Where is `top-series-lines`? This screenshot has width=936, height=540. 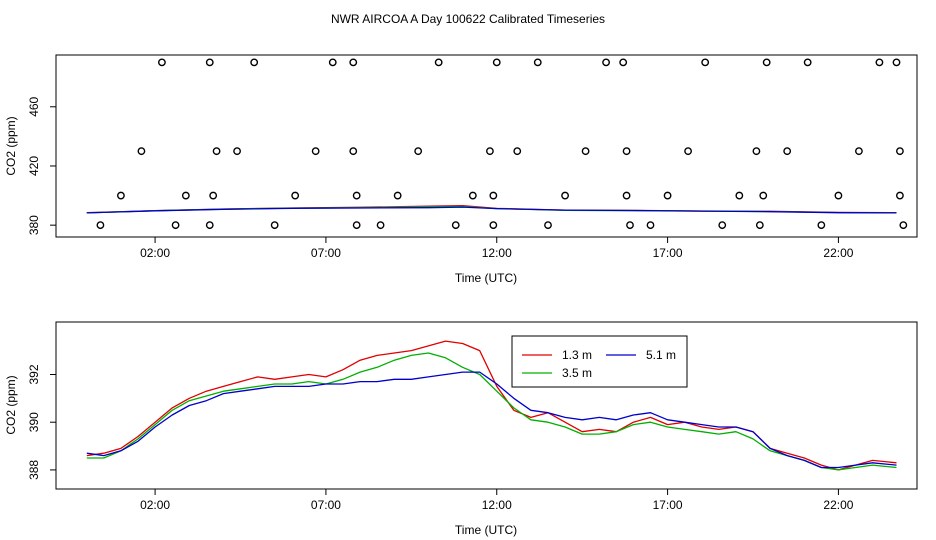
top-series-lines is located at coordinates (491, 209).